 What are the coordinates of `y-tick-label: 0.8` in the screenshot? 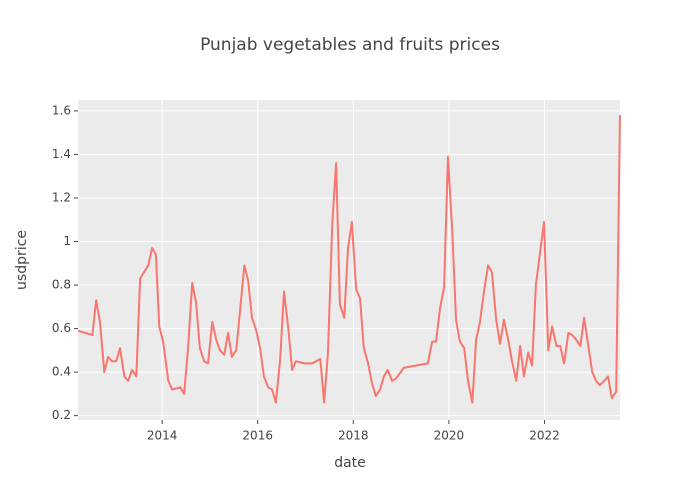 It's located at (61, 285).